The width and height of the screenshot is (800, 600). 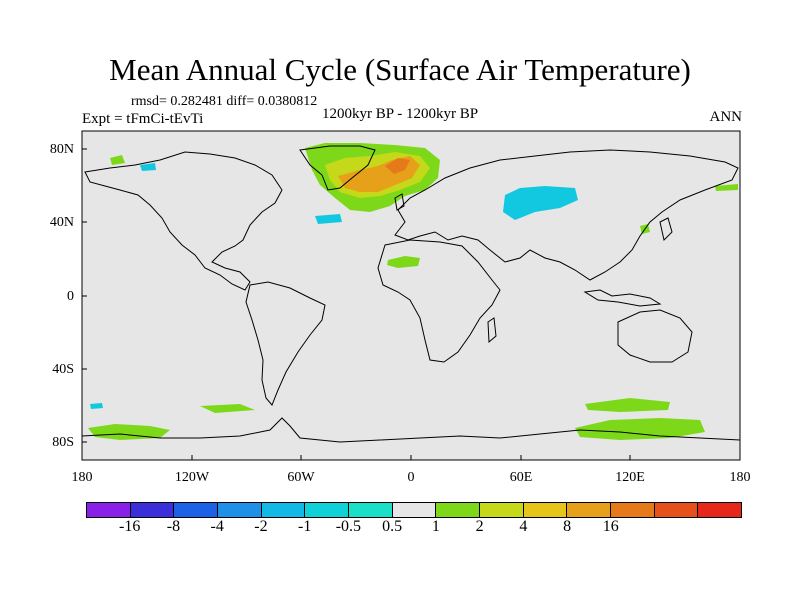 I want to click on lat-label-80n: 80N, so click(x=62, y=149).